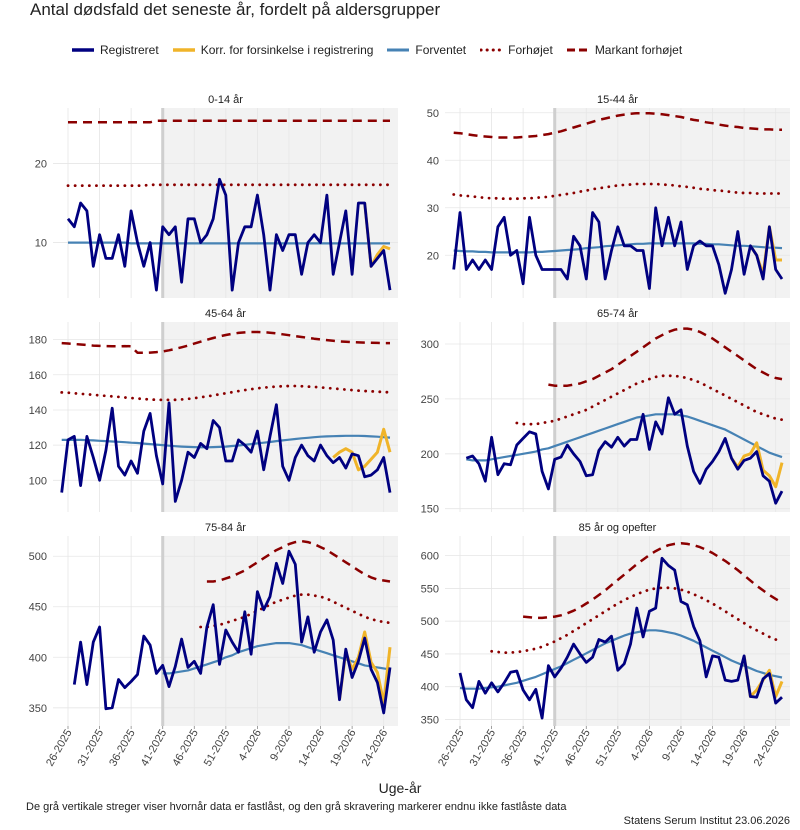 The width and height of the screenshot is (800, 830). What do you see at coordinates (491, 50) in the screenshot?
I see `legend-swatch-elevated` at bounding box center [491, 50].